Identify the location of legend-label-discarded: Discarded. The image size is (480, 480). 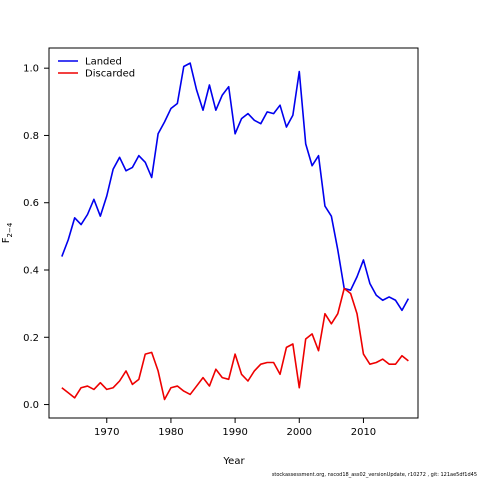
(110, 74).